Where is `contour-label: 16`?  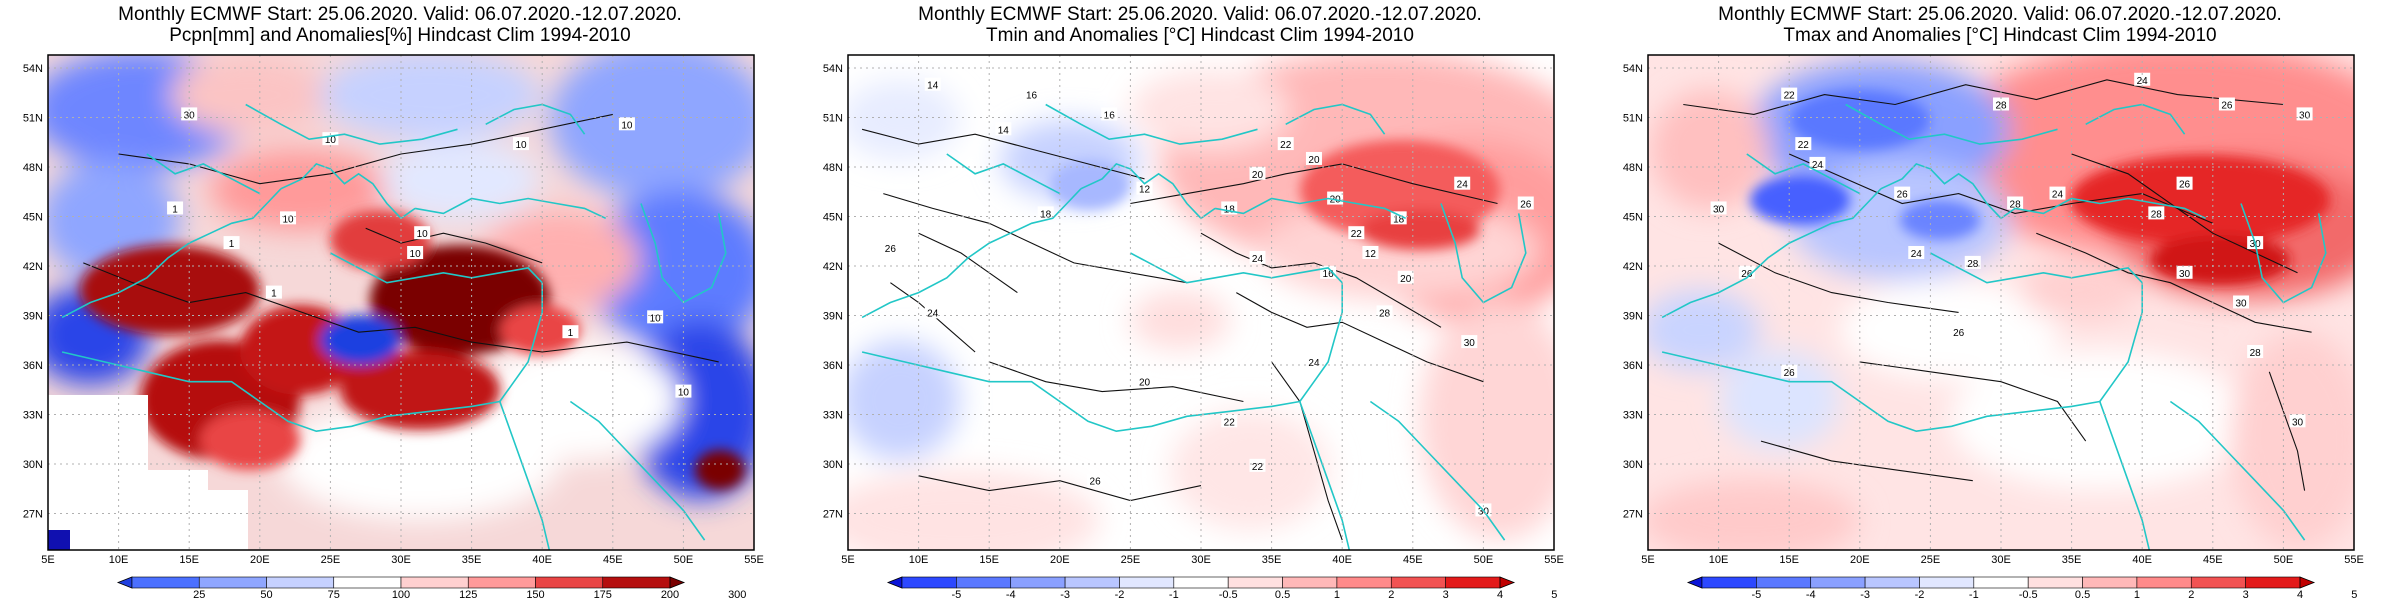 contour-label: 16 is located at coordinates (1110, 115).